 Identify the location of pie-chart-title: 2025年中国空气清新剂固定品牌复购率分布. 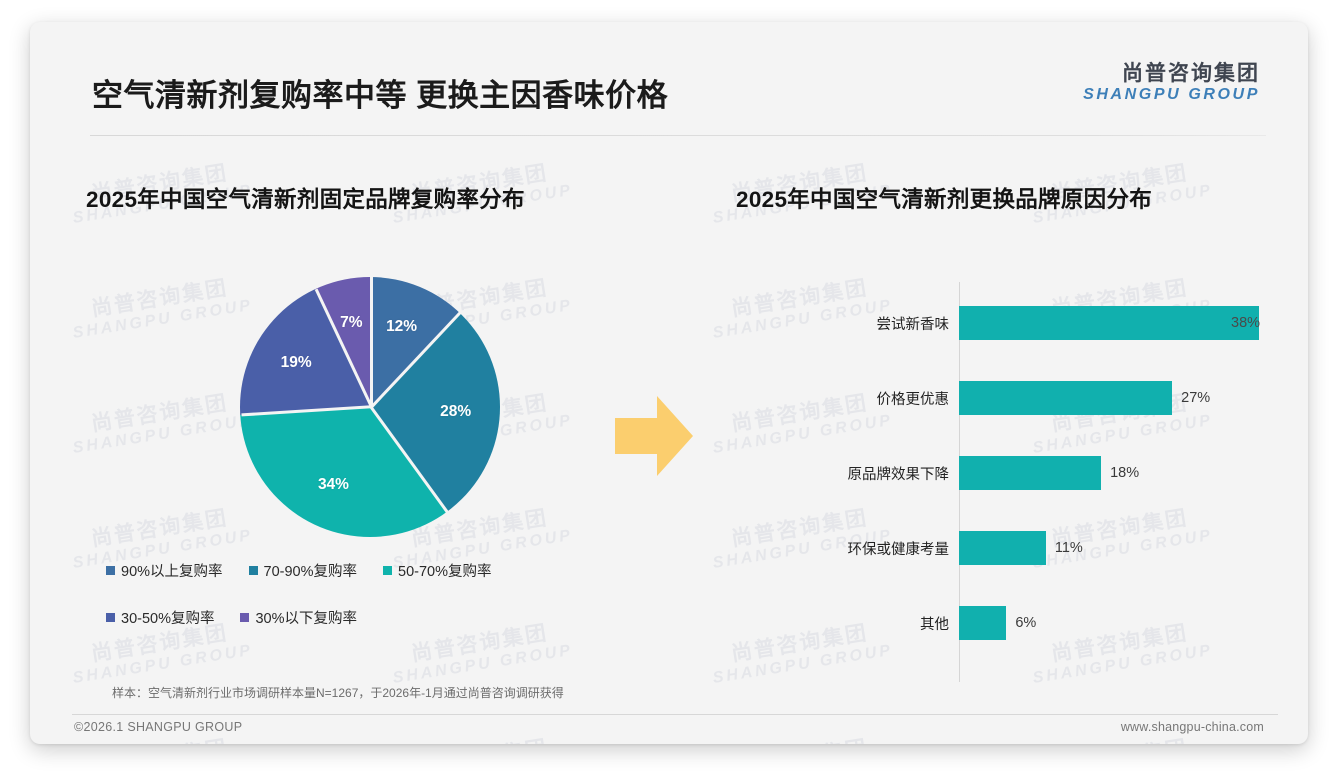
(305, 199).